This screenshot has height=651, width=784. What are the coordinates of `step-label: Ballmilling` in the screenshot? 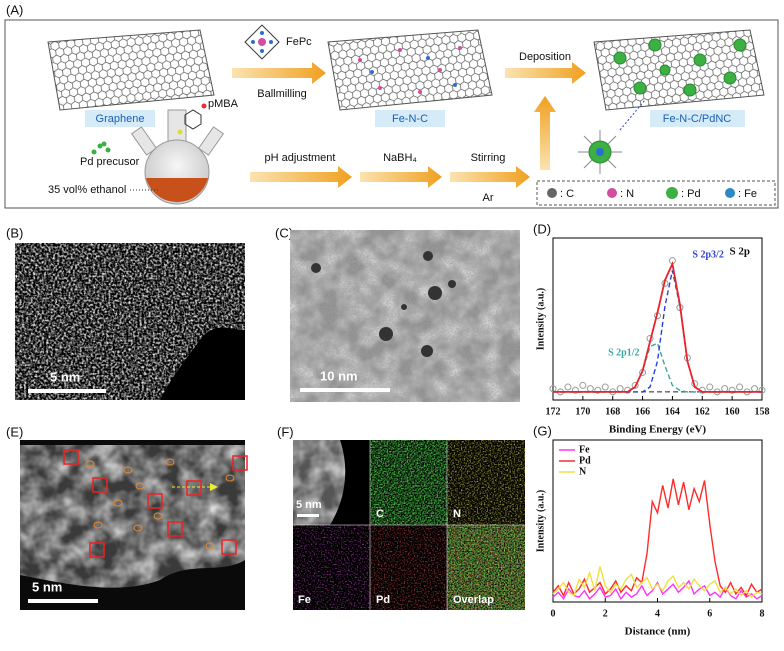 It's located at (282, 94).